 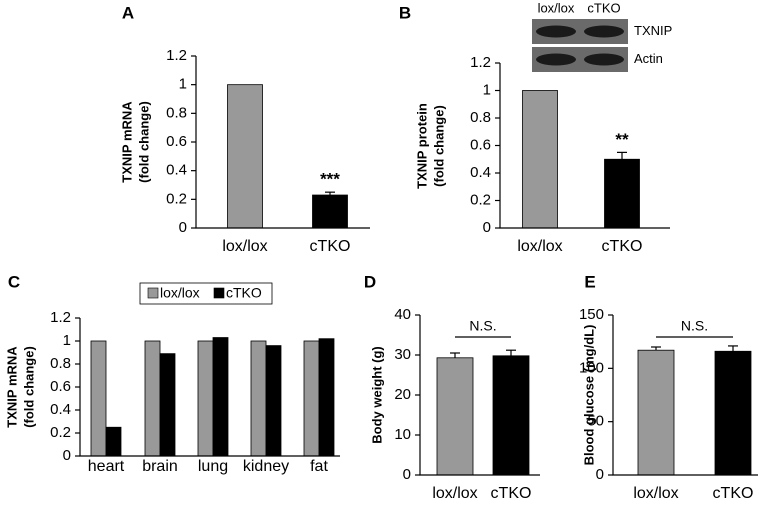 What do you see at coordinates (589, 281) in the screenshot?
I see `panel-label: E` at bounding box center [589, 281].